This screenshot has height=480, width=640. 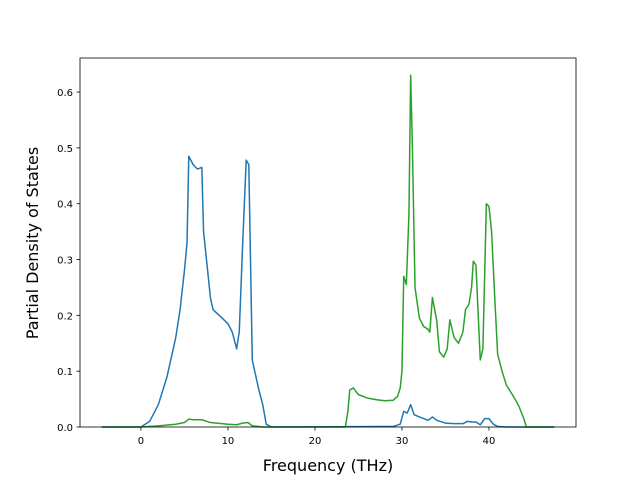 What do you see at coordinates (228, 441) in the screenshot?
I see `x-tick-label: 10` at bounding box center [228, 441].